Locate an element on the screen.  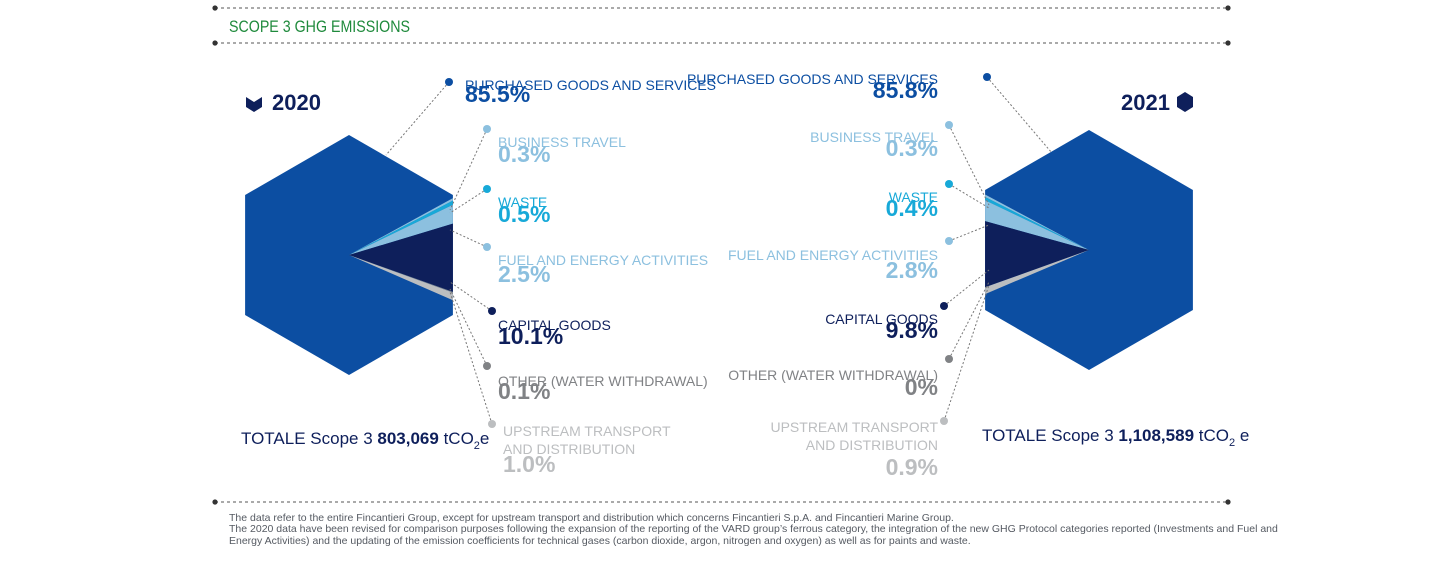
hexagon-pie-2020 is located at coordinates (349, 255).